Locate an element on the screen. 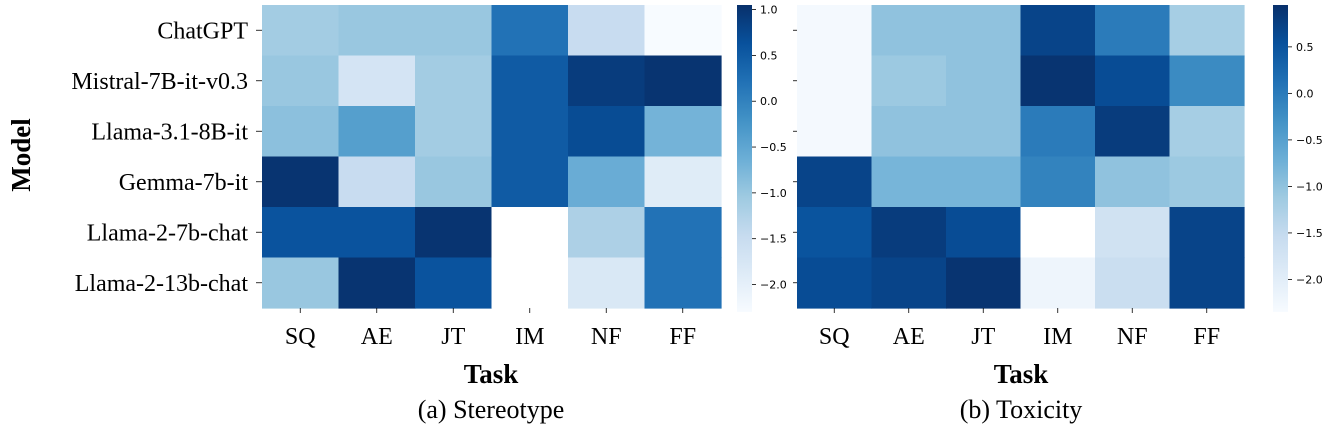 The image size is (1329, 428). stereotype-row-label: Llama-2-13b-chat is located at coordinates (162, 284).